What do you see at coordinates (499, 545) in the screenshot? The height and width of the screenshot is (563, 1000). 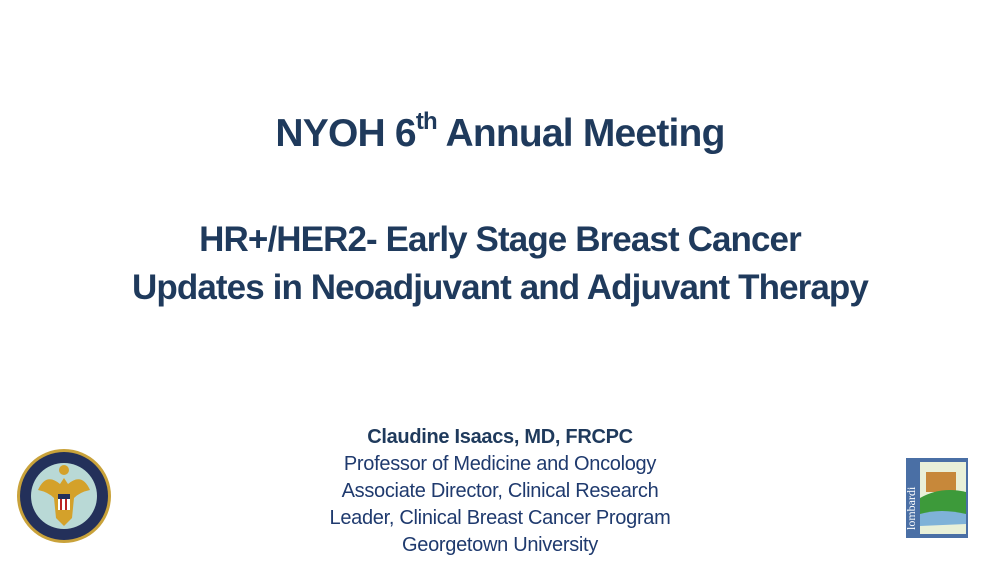 I see `author-affiliation: Georgetown University` at bounding box center [499, 545].